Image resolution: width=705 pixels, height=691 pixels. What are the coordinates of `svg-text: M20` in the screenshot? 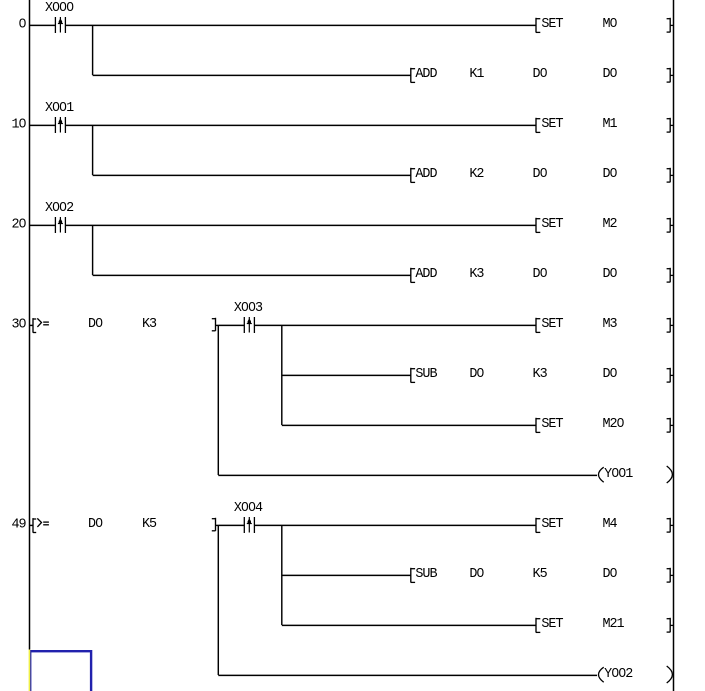 It's located at (613, 424).